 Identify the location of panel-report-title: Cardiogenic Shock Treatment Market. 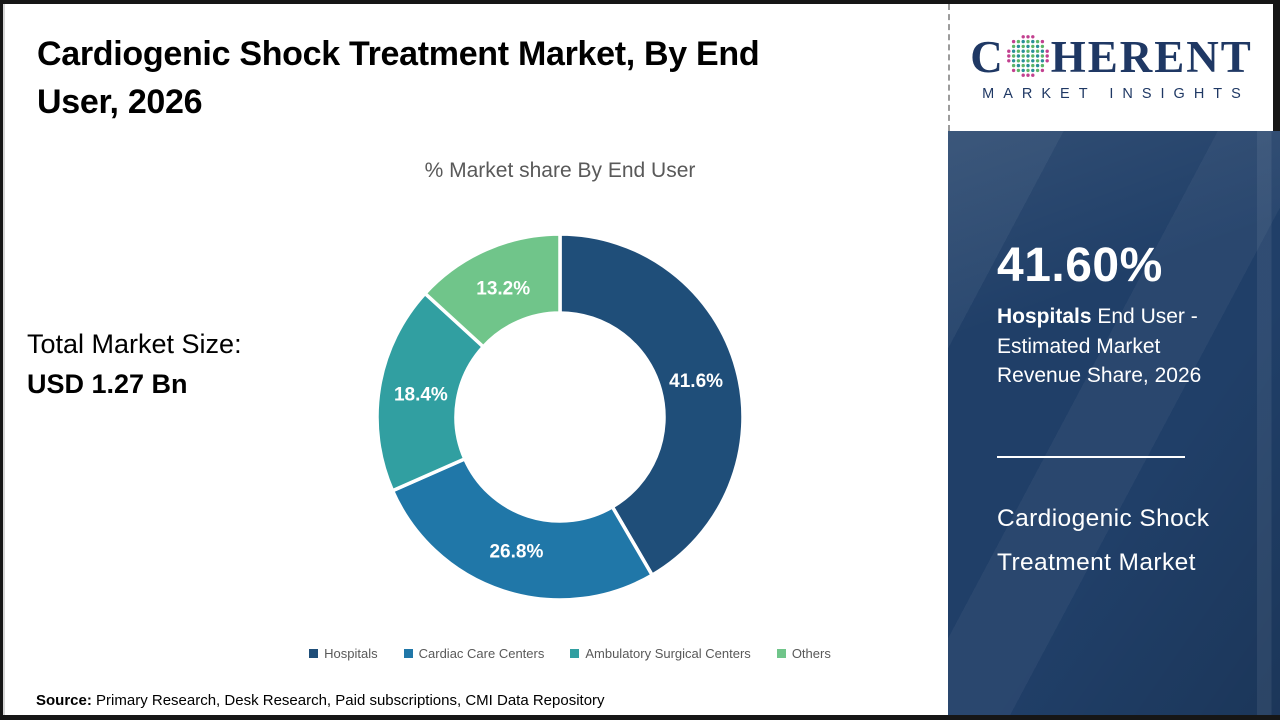
(1103, 541).